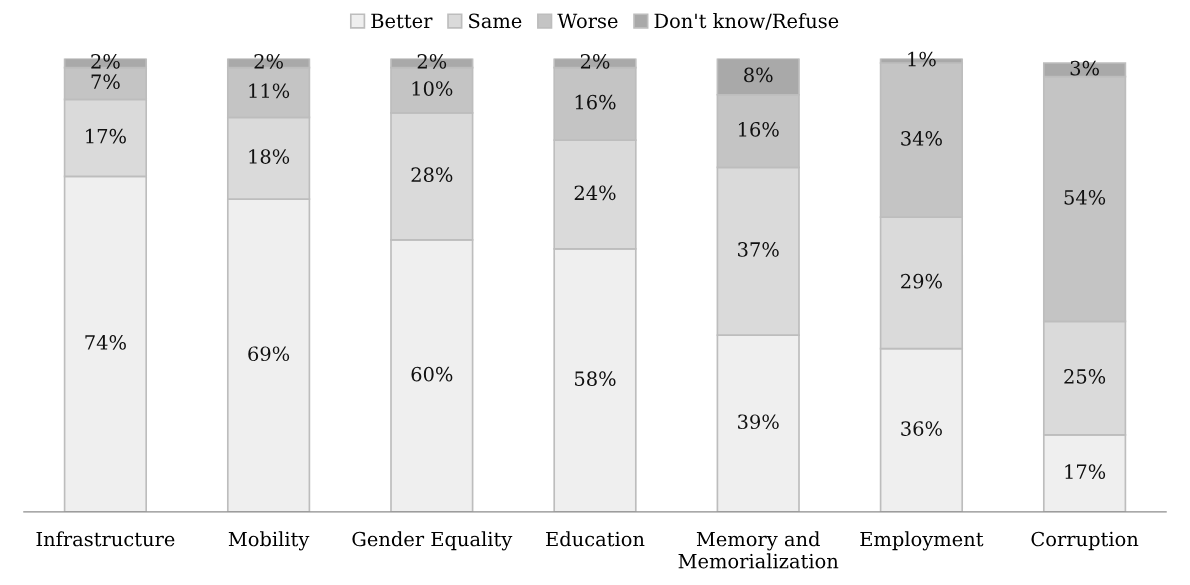 This screenshot has height=585, width=1190. I want to click on data-label: 8%, so click(758, 75).